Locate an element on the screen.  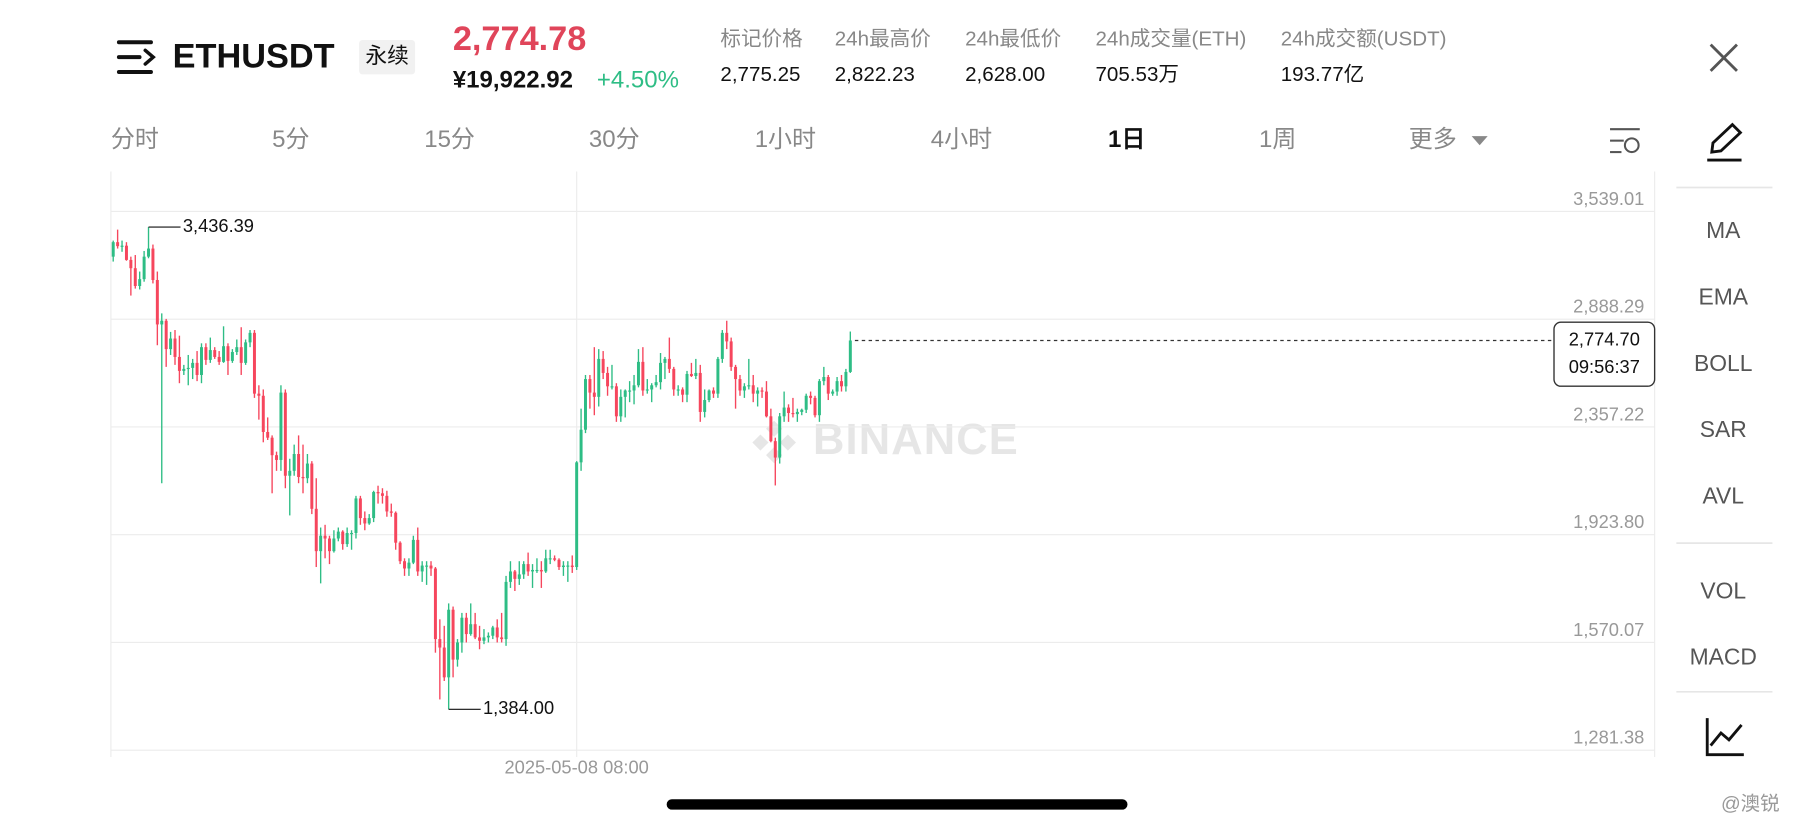
price-change: +4.50% is located at coordinates (638, 80).